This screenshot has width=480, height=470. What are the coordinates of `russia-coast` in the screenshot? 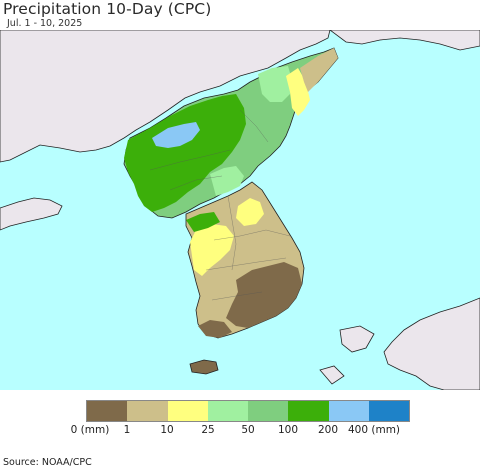 It's located at (404, 40).